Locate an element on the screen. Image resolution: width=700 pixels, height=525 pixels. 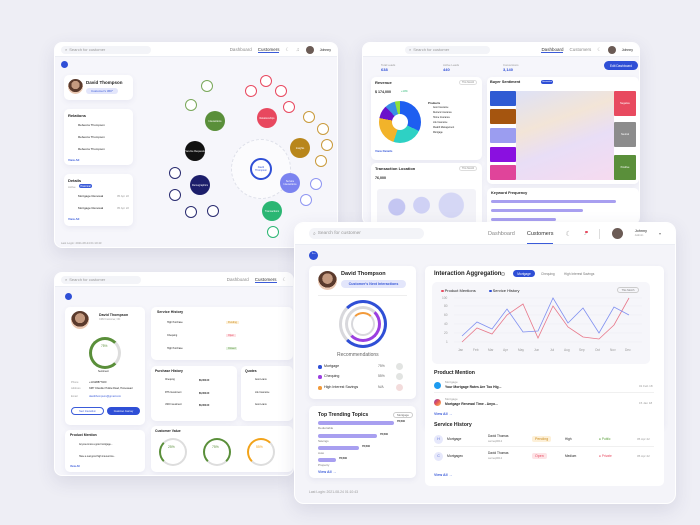
mention-view-all: View All is located at coordinates (75, 466).